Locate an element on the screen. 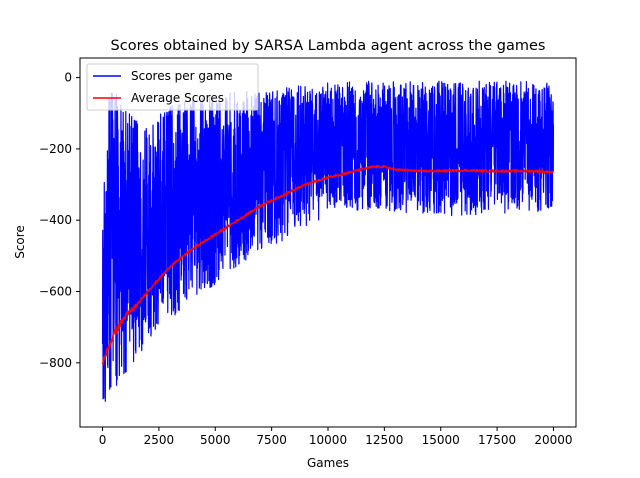 This screenshot has height=478, width=640. x-axis: 0 2500 5000 7500 10000 12500 15000 17500 20000 is located at coordinates (336, 437).